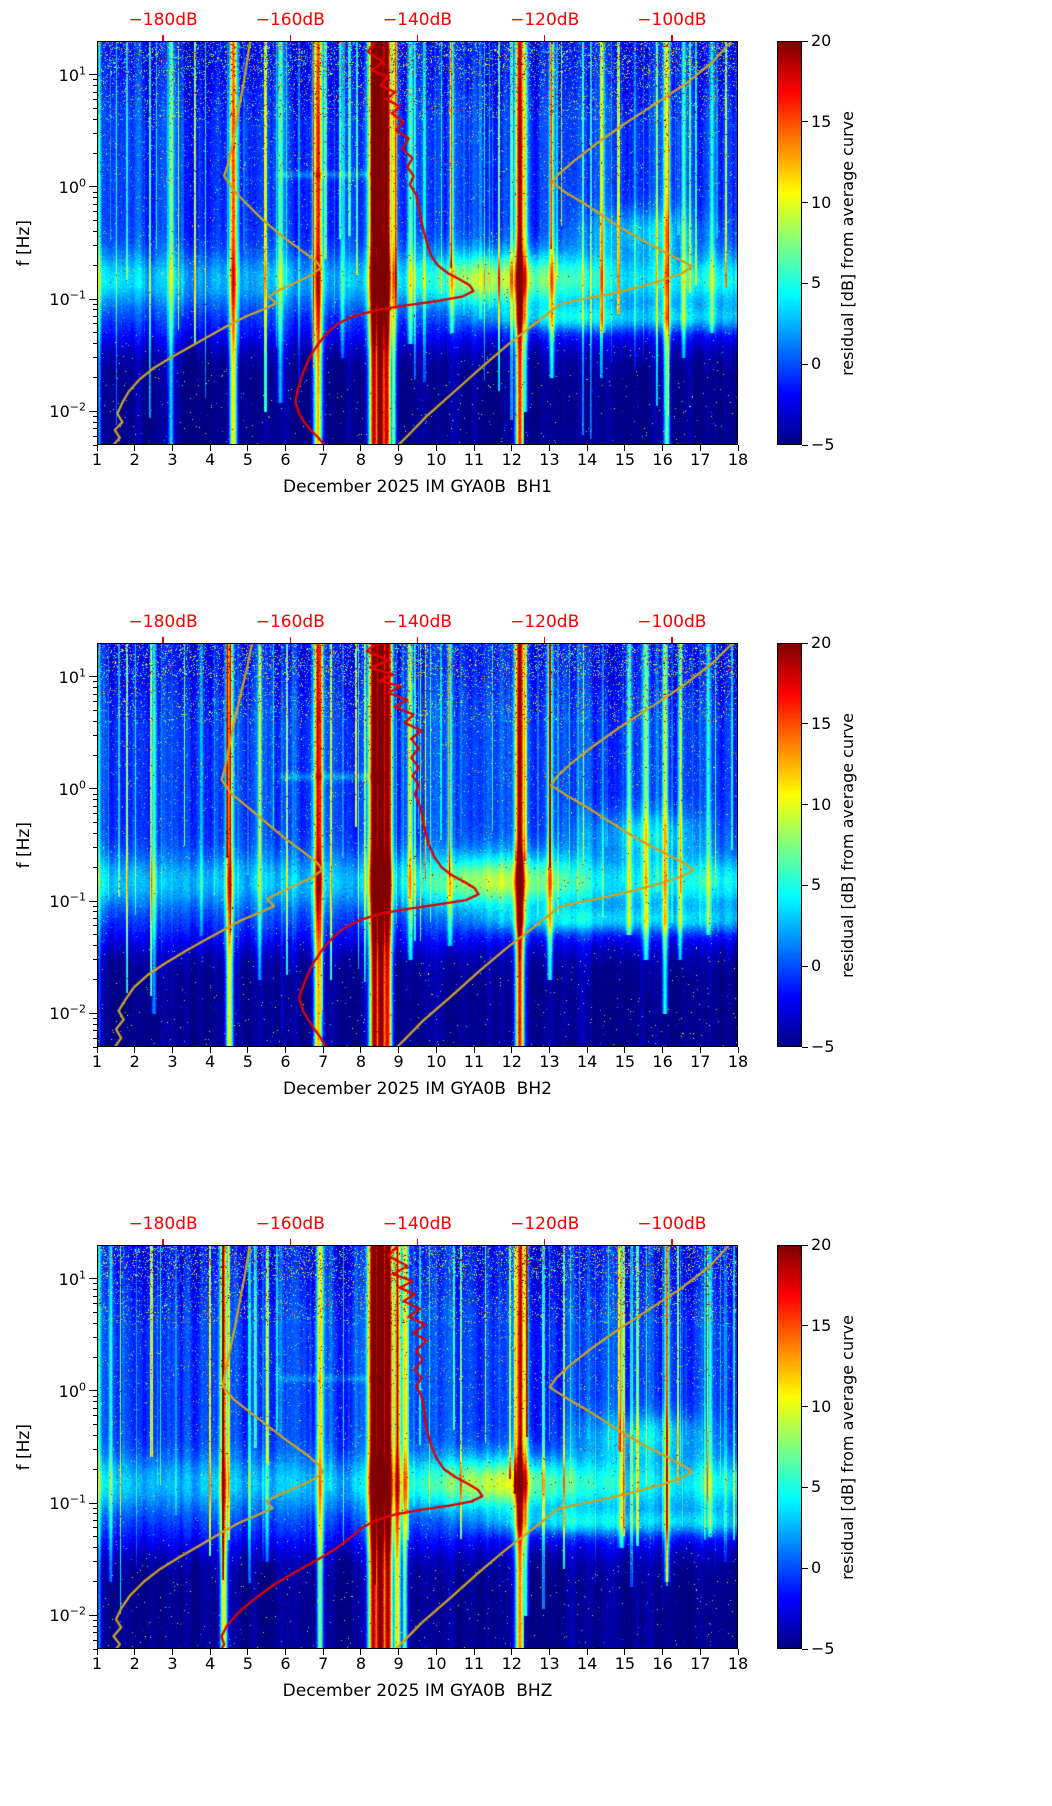  Describe the element at coordinates (816, 885) in the screenshot. I see `colorbar-tick-label: 5` at that location.